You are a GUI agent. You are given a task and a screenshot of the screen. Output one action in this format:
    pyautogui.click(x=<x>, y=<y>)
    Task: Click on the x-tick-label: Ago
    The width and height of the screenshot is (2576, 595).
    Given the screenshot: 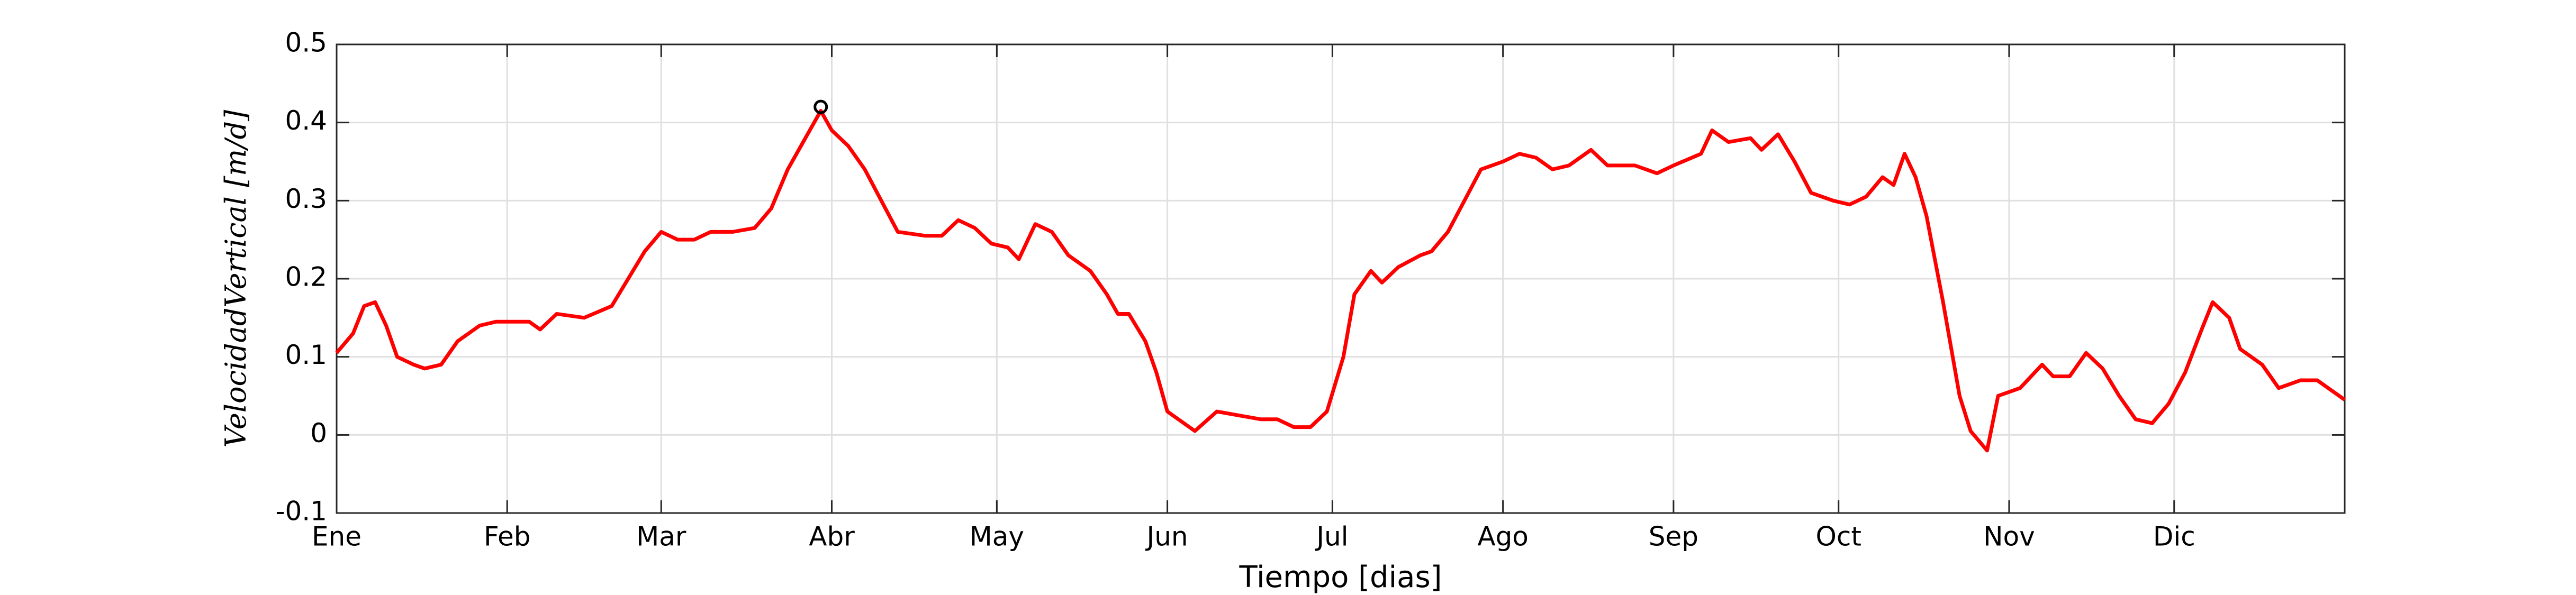 What is the action you would take?
    pyautogui.click(x=1503, y=536)
    